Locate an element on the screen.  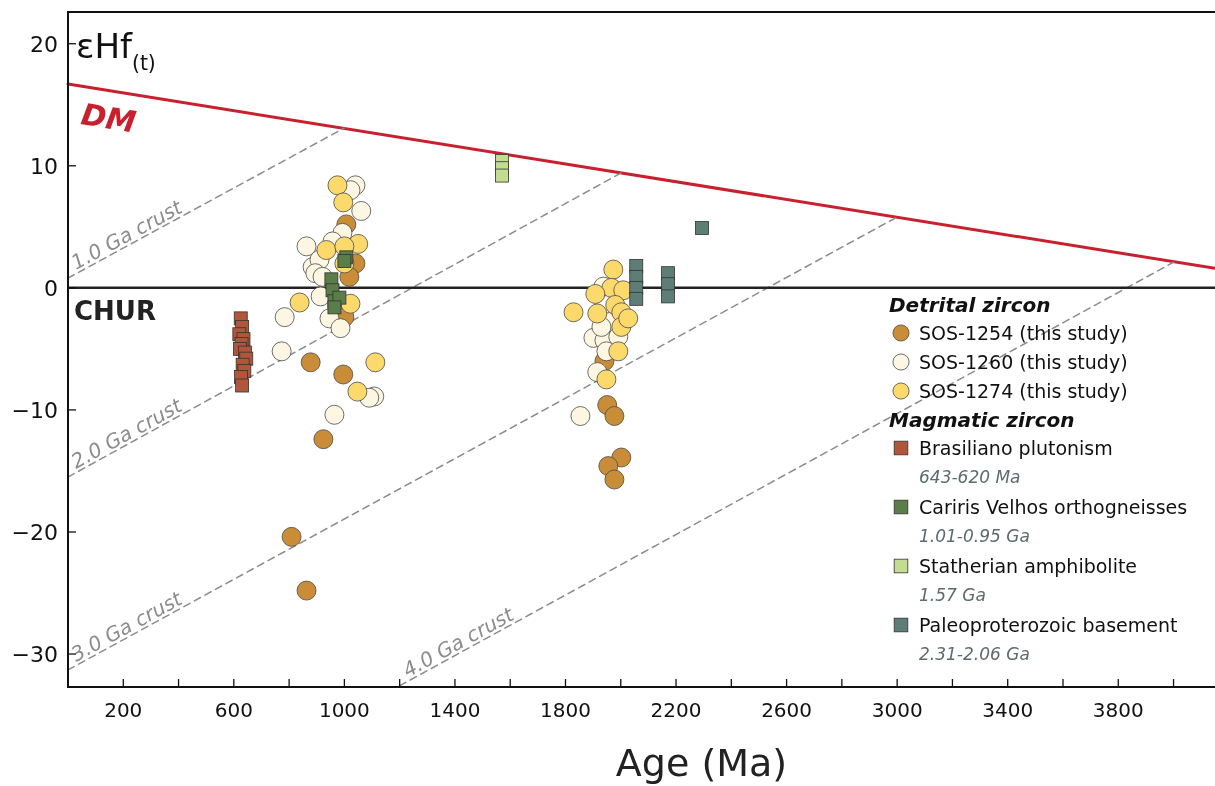
text: 4.0 Ga crust is located at coordinates (458, 642).